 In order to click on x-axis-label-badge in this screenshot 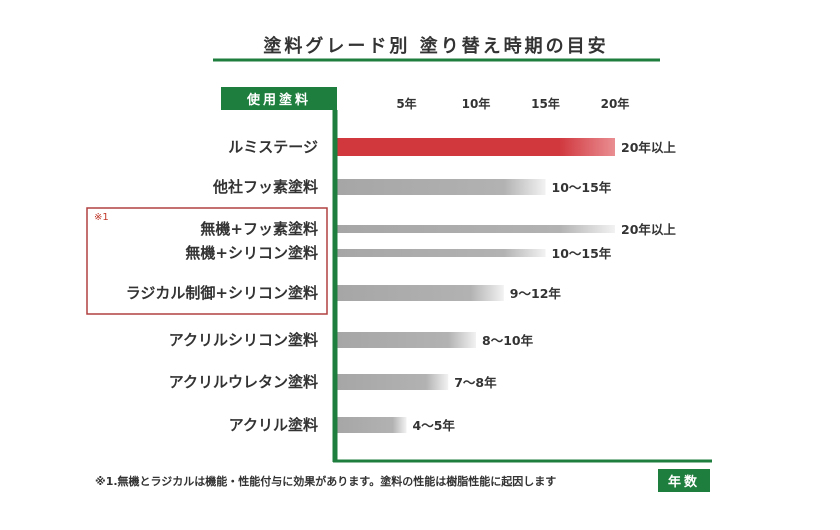, I will do `click(684, 480)`.